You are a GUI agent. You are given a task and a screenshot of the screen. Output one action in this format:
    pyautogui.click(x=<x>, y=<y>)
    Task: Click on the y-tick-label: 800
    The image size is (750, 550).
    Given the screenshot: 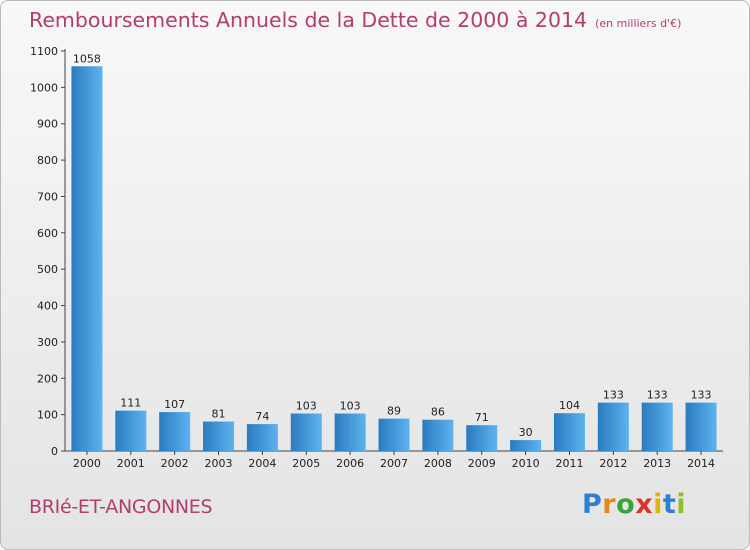 What is the action you would take?
    pyautogui.click(x=47, y=160)
    